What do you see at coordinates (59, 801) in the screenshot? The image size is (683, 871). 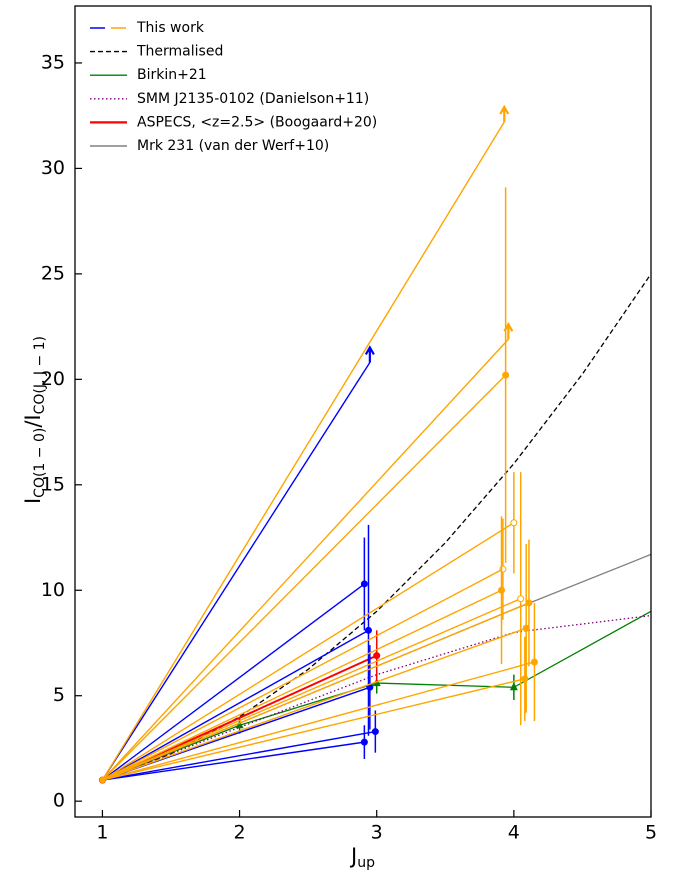 I see `y-tick-label: 0` at bounding box center [59, 801].